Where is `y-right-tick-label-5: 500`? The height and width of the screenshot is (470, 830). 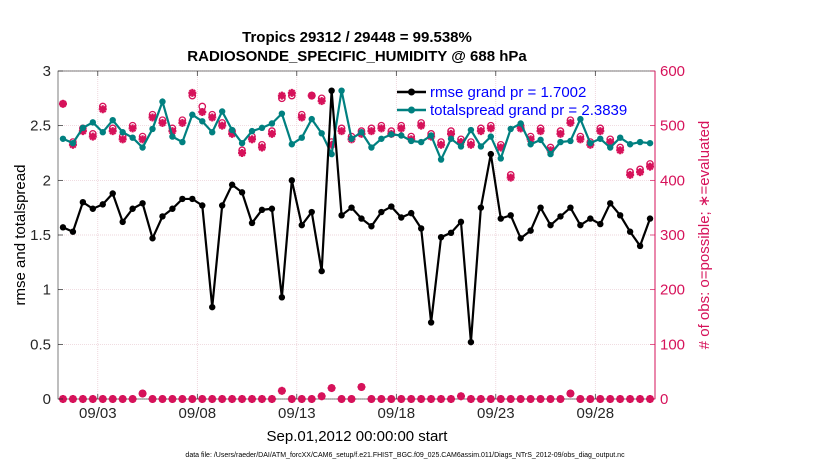 y-right-tick-label-5: 500 is located at coordinates (672, 126).